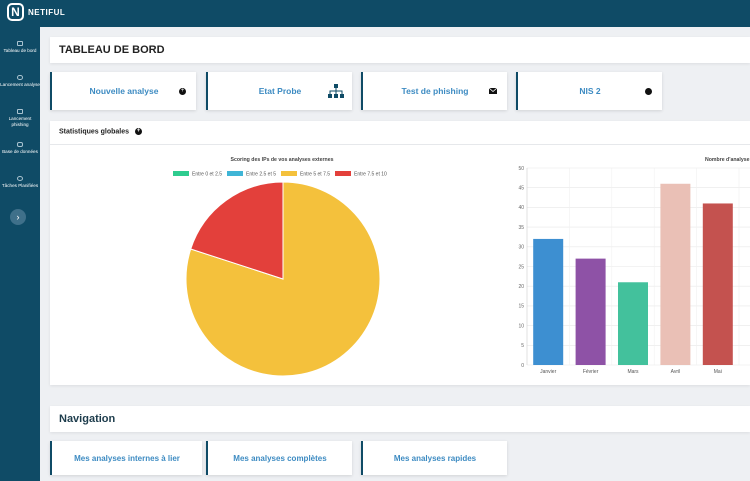  I want to click on y-tick-label: 15, so click(521, 307).